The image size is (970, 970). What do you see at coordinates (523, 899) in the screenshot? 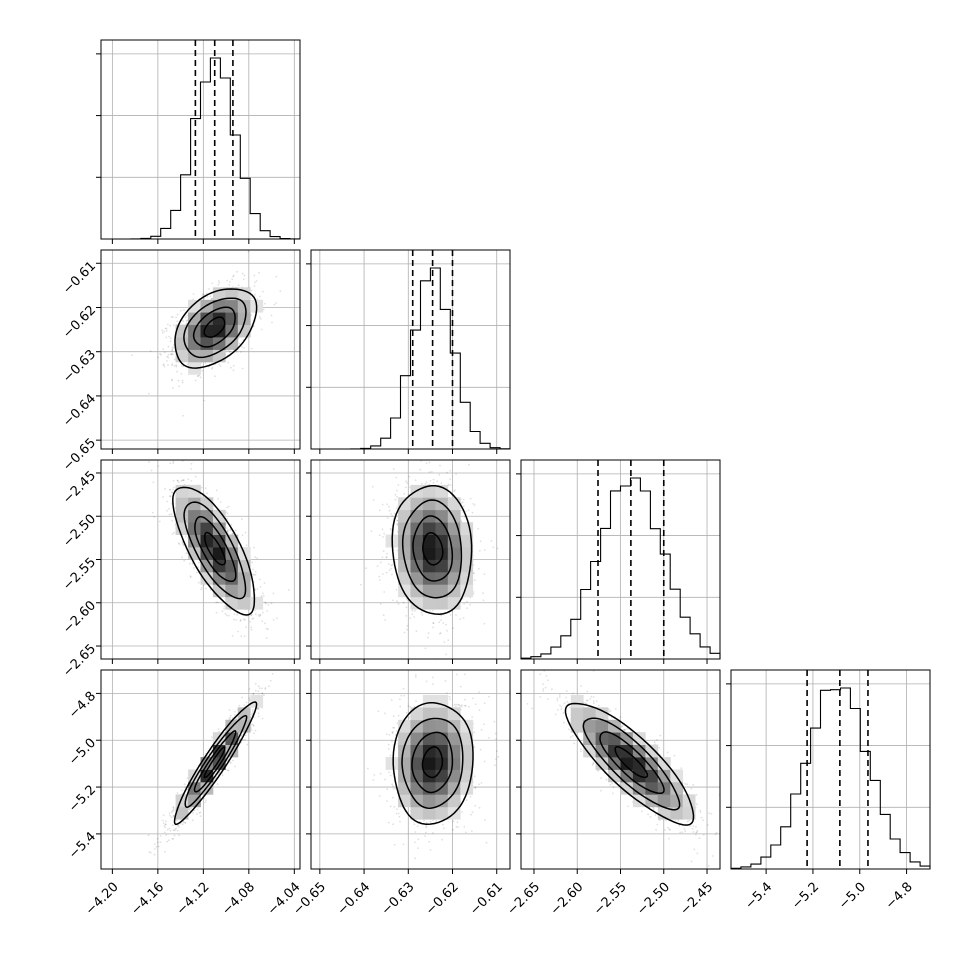
I see `x-tick-label: −2.65` at bounding box center [523, 899].